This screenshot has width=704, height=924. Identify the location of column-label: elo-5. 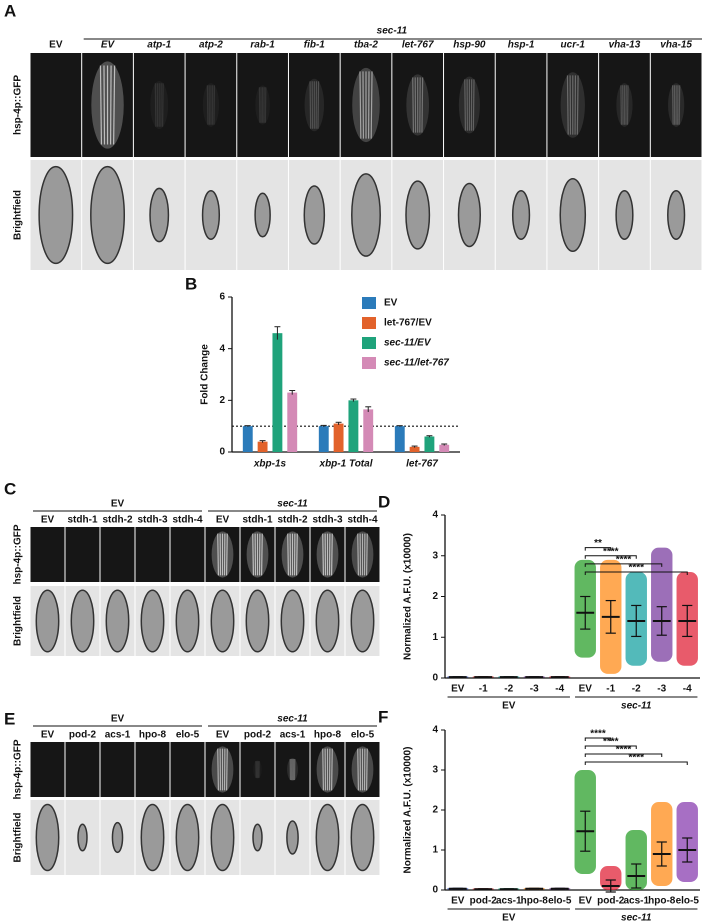
(188, 735).